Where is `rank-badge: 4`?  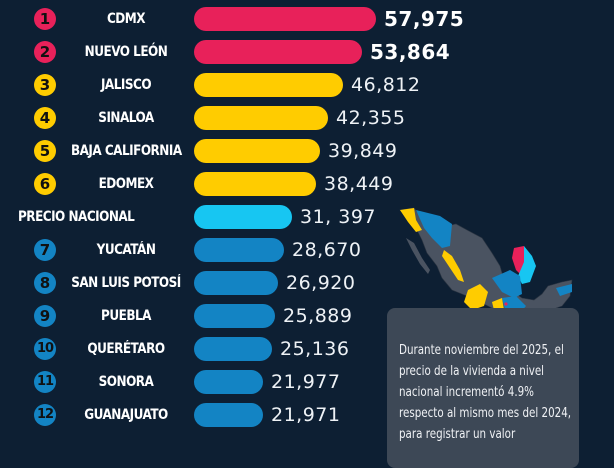 rank-badge: 4 is located at coordinates (45, 118).